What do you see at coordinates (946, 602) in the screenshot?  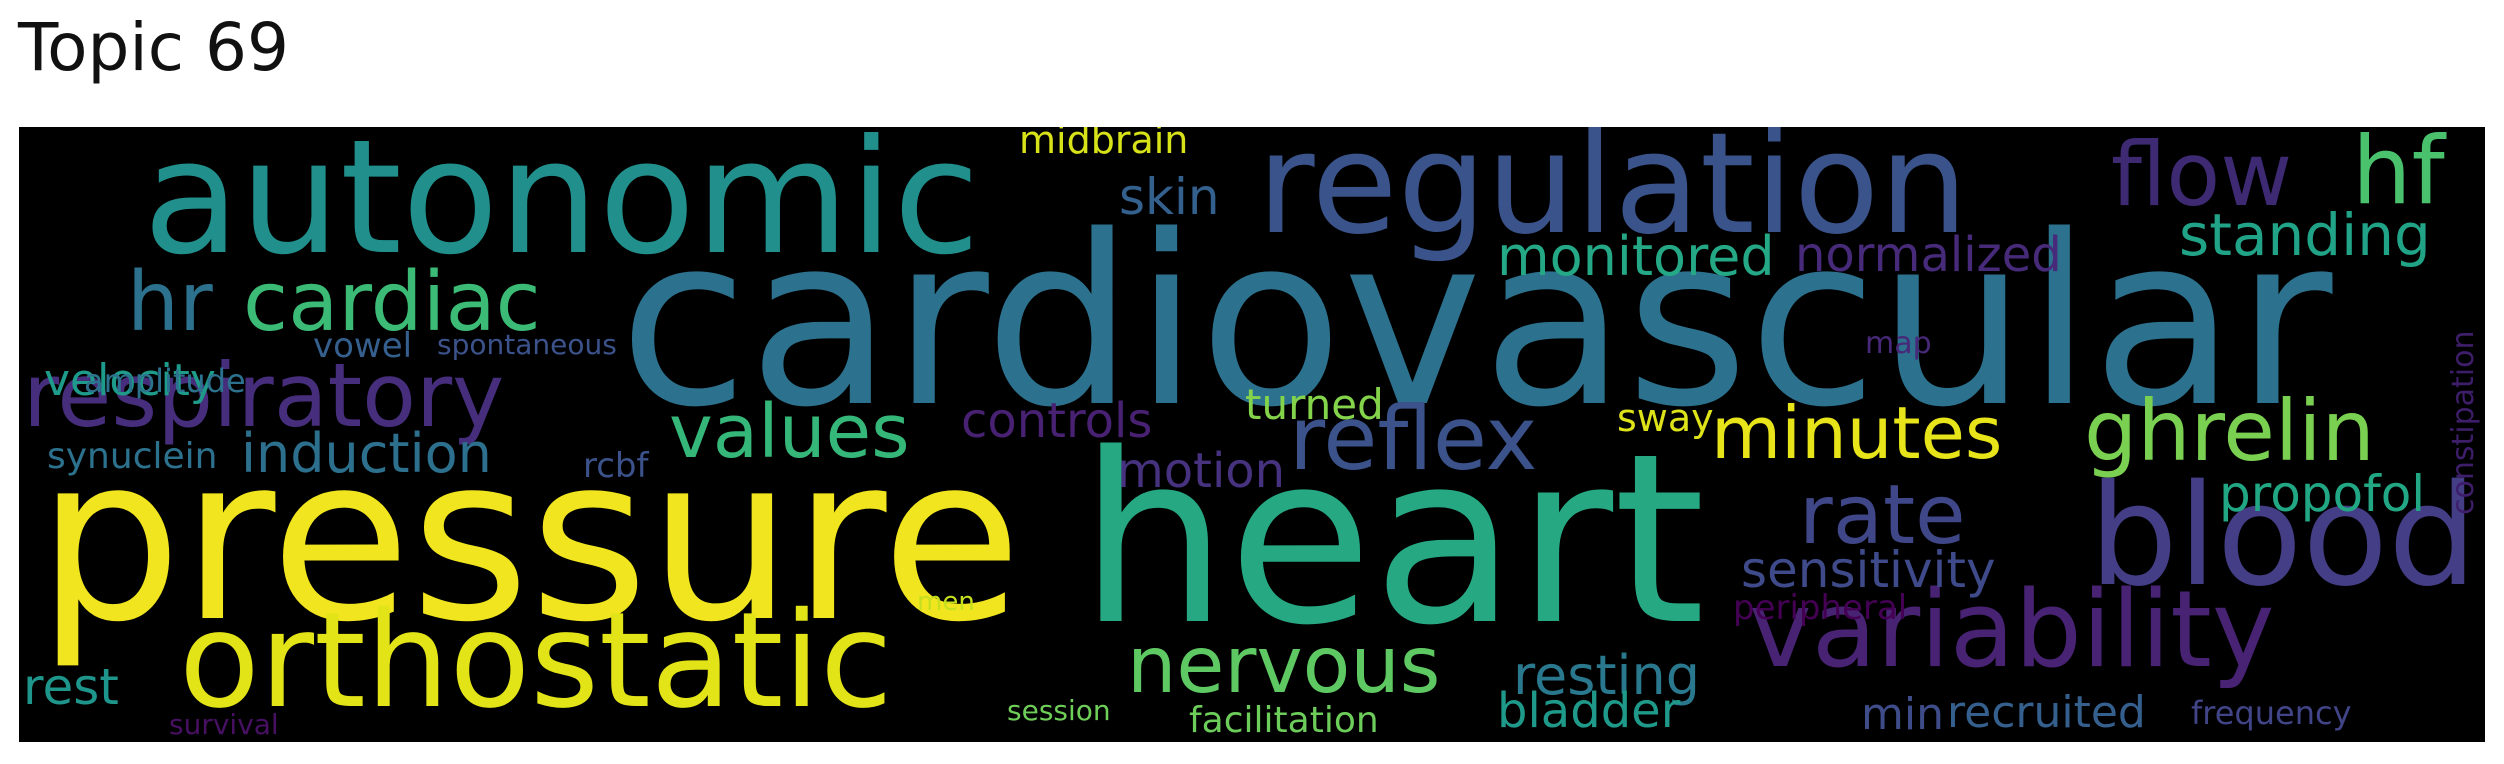 I see `word-men: men` at bounding box center [946, 602].